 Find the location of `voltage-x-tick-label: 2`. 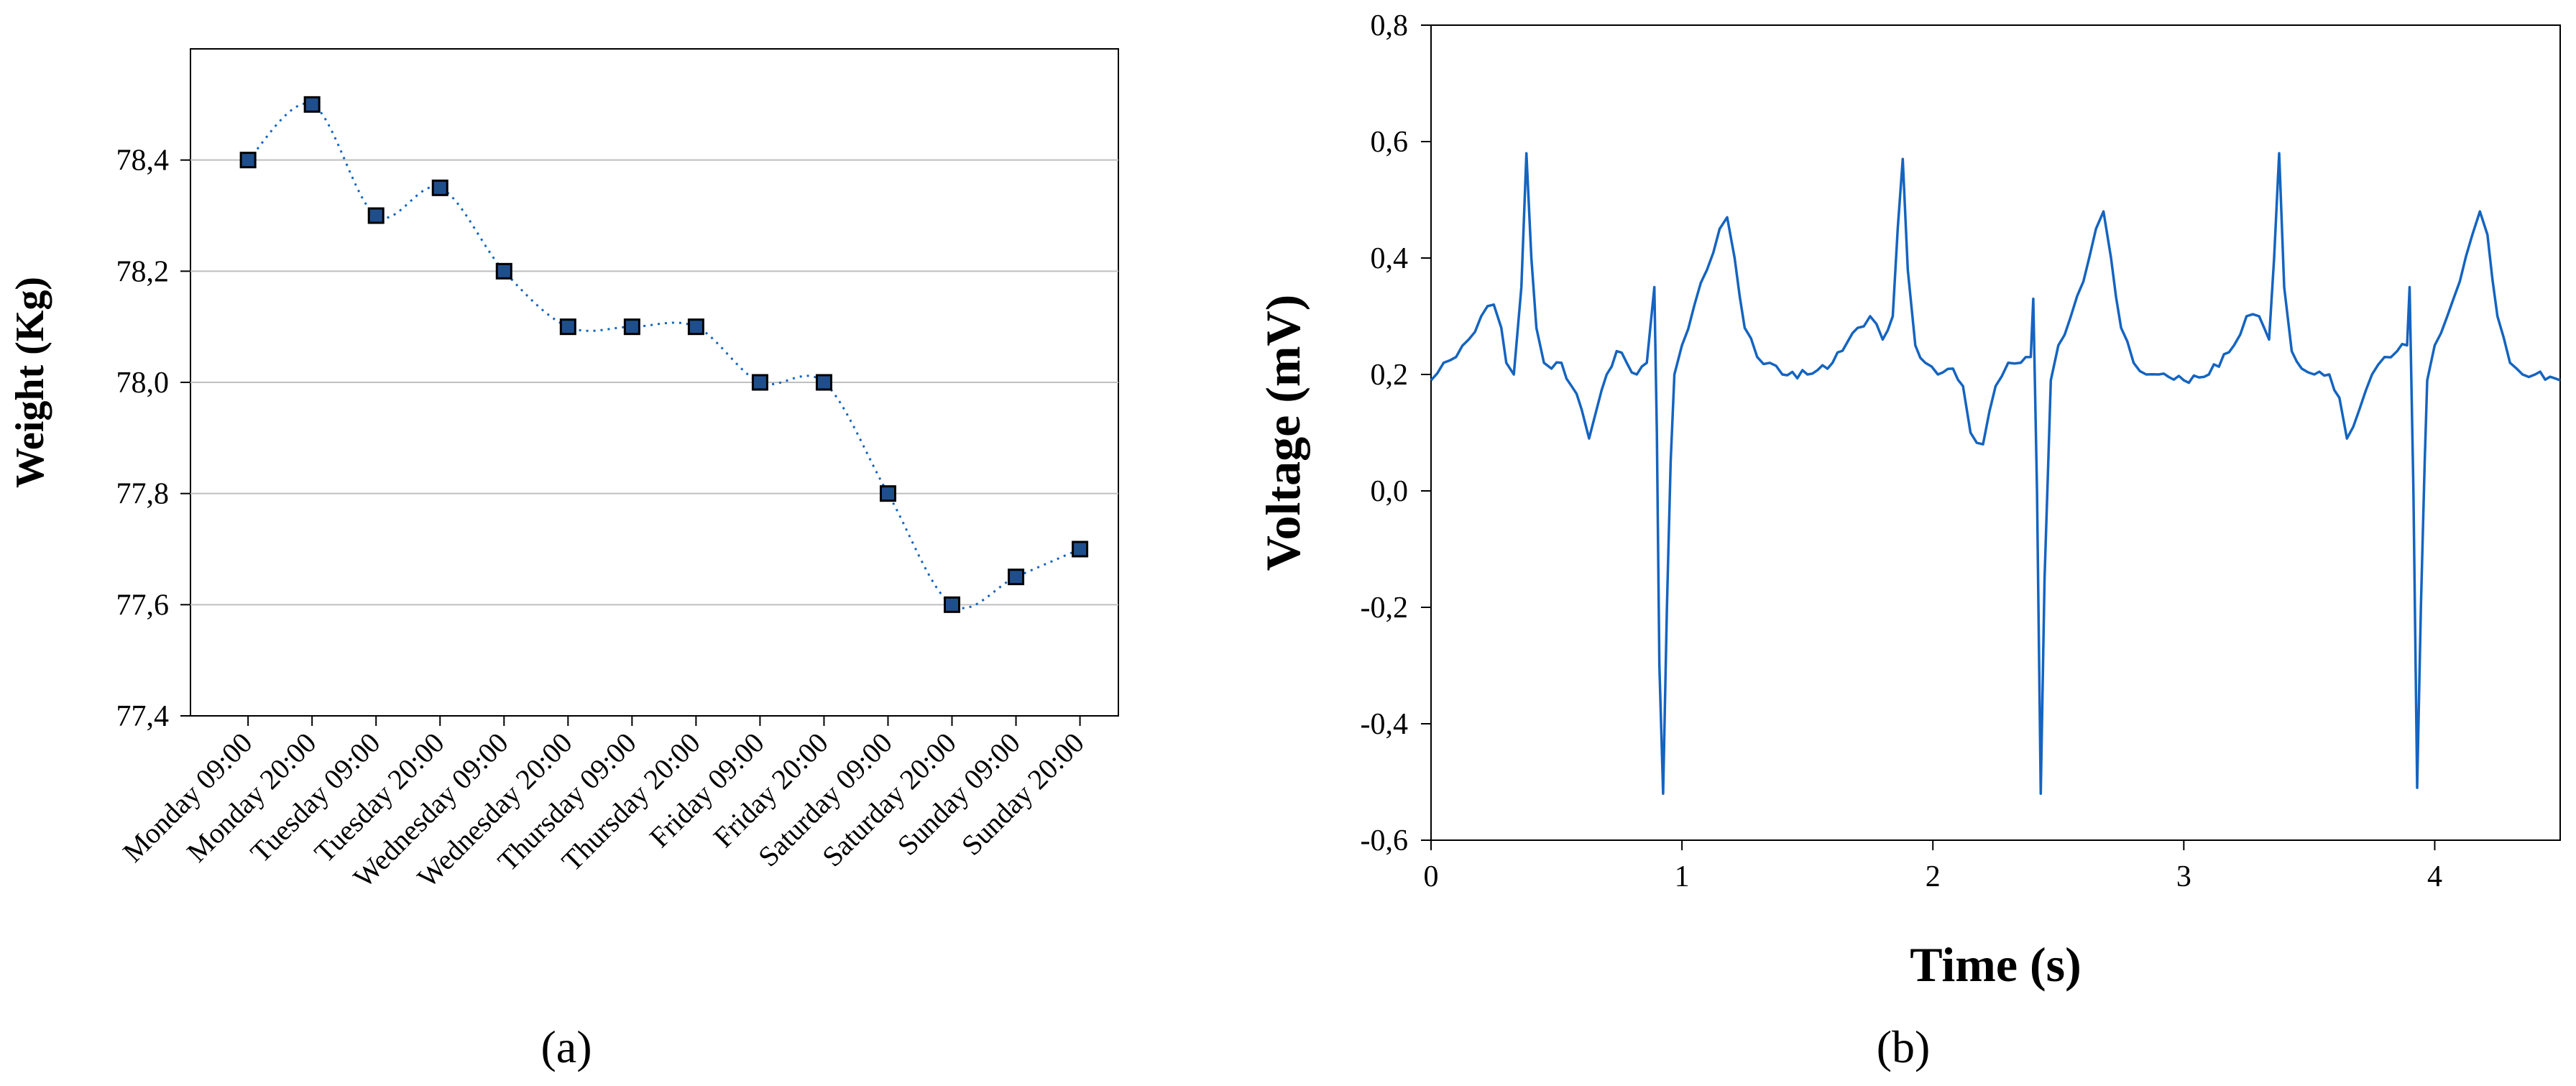

voltage-x-tick-label: 2 is located at coordinates (1933, 876).